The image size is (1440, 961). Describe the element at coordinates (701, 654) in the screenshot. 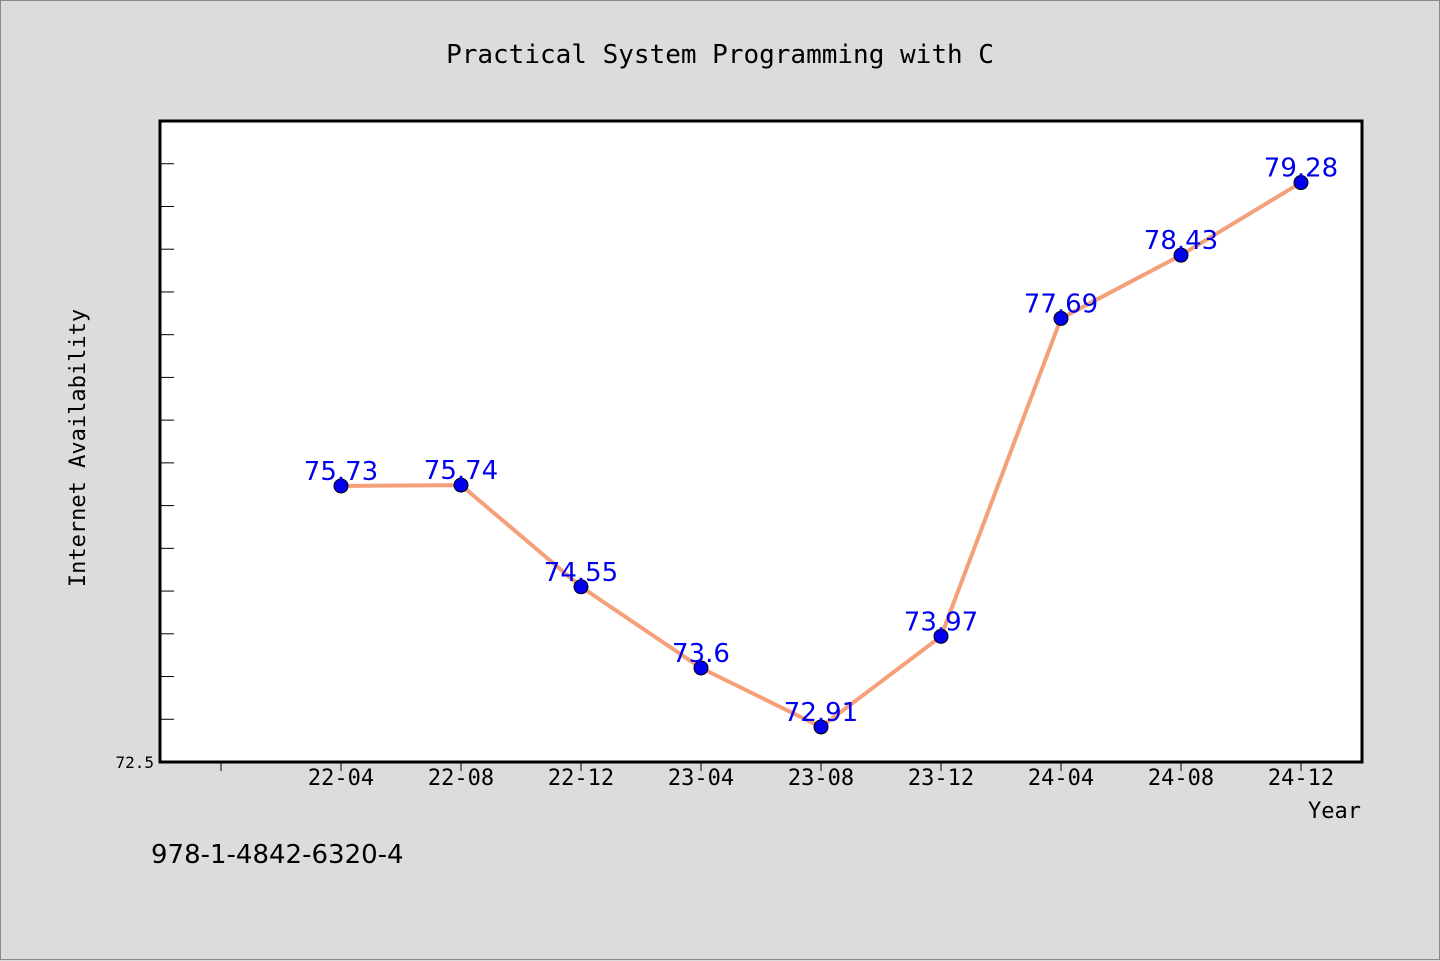

I see `data-label: 73.6` at that location.